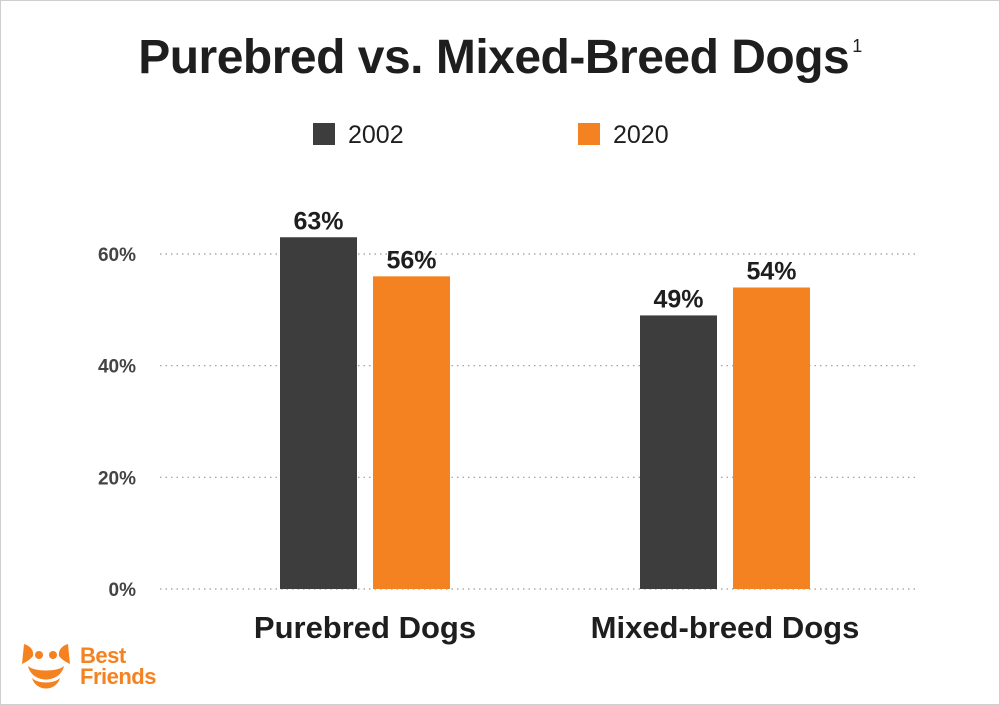  I want to click on x-tick-label: Mixed-breed Dogs, so click(725, 627).